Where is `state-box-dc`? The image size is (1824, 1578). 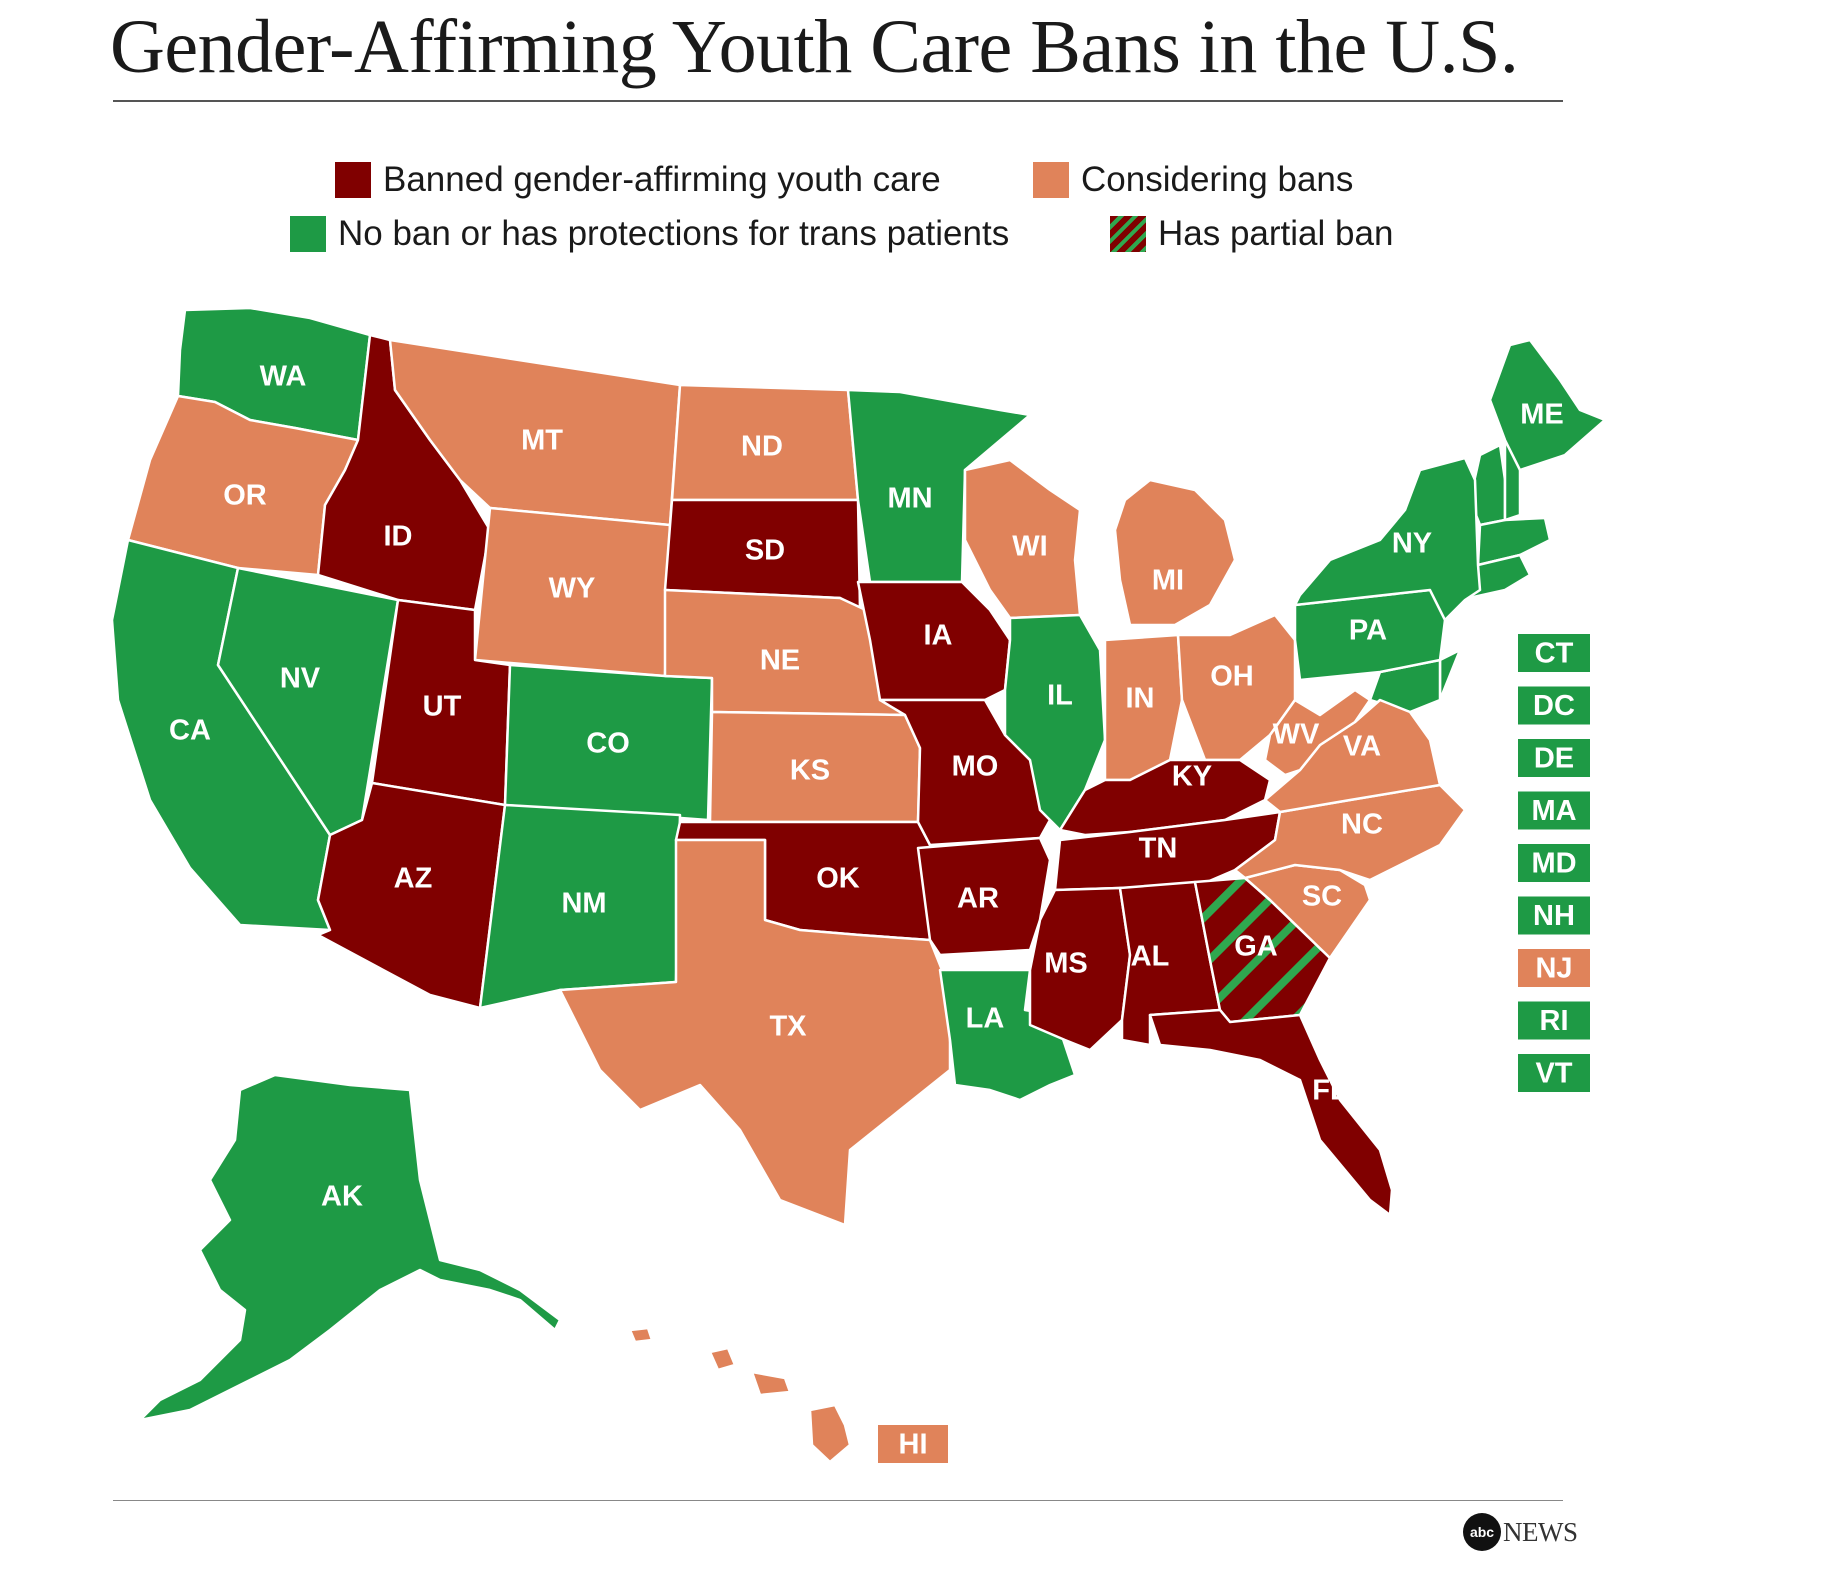
state-box-dc is located at coordinates (1554, 705).